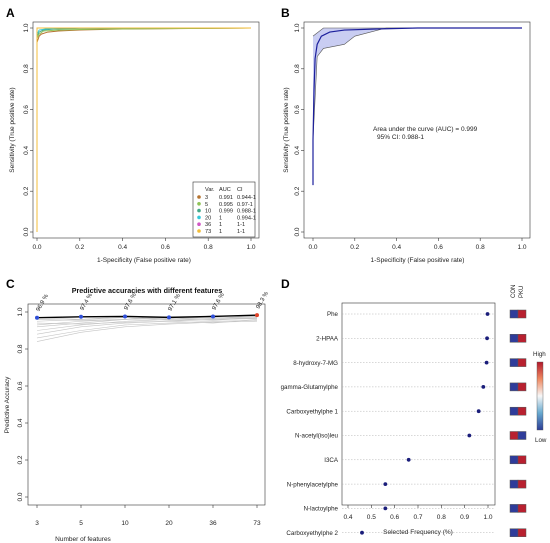 The width and height of the screenshot is (550, 543). What do you see at coordinates (417, 517) in the screenshot?
I see `x-tick-label: 0.7` at bounding box center [417, 517].